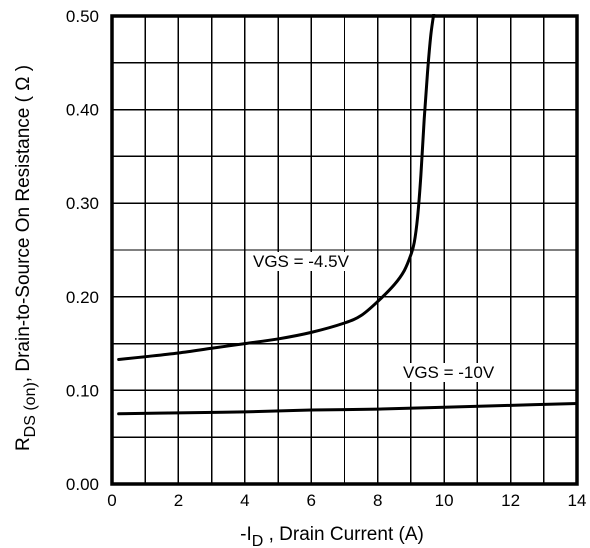 This screenshot has height=548, width=590. What do you see at coordinates (23, 223) in the screenshot?
I see `y-axis-label-suffix: , Drain-to-Source On Resistance ( Ω )` at bounding box center [23, 223].